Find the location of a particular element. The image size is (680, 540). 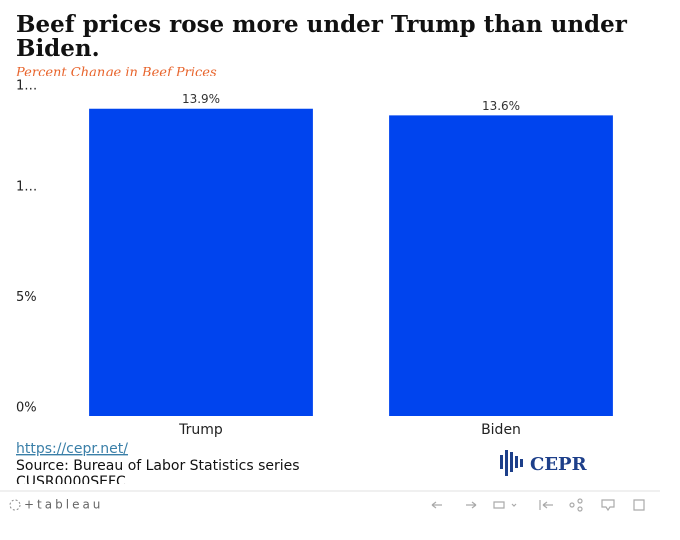

value-label: 13.6% is located at coordinates (501, 106).